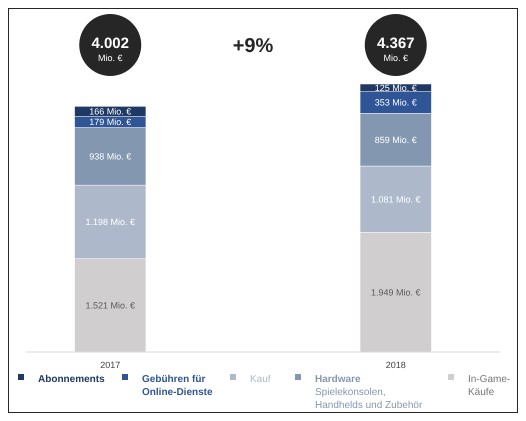 Image resolution: width=526 pixels, height=421 pixels. I want to click on text: +9%, so click(253, 46).